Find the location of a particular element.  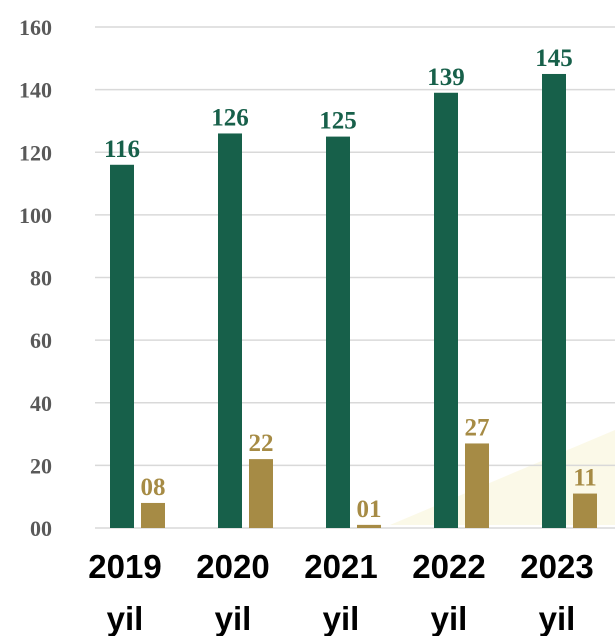

x-category-label: 2023 is located at coordinates (556, 566).